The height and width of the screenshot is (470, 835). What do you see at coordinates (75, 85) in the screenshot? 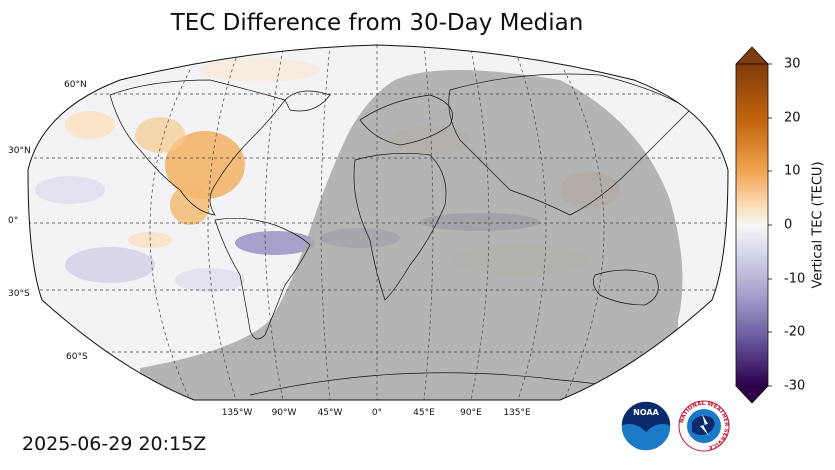
I see `lat-label-60n: 60°N` at bounding box center [75, 85].